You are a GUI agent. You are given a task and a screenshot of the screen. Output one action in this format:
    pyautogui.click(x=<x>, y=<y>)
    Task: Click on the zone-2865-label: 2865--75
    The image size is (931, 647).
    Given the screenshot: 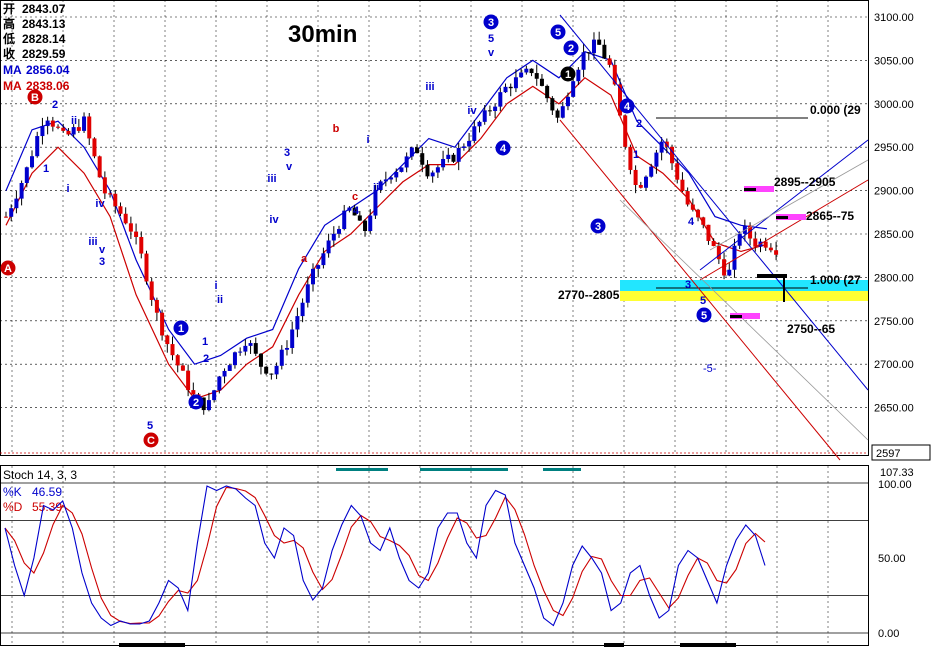 What is the action you would take?
    pyautogui.click(x=830, y=216)
    